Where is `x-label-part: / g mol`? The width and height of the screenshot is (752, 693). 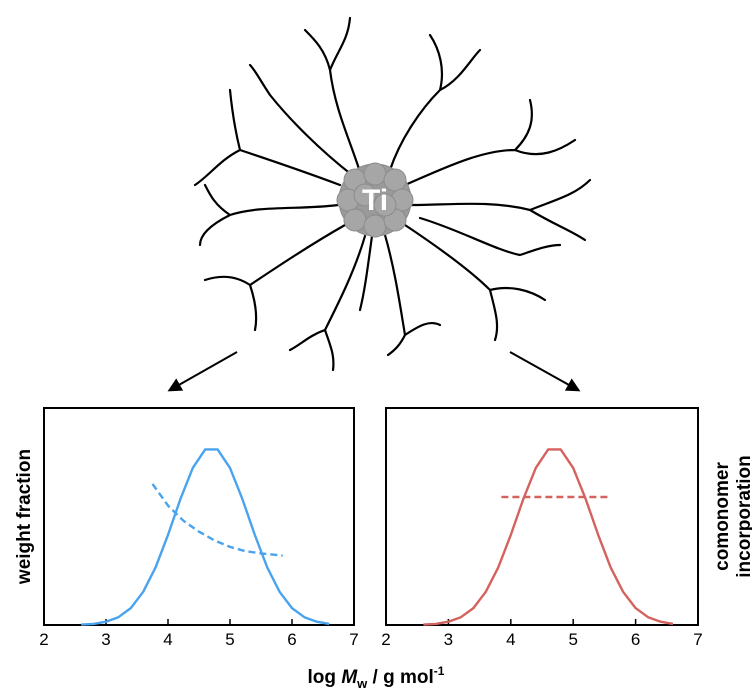 x-label-part: / g mol is located at coordinates (403, 677).